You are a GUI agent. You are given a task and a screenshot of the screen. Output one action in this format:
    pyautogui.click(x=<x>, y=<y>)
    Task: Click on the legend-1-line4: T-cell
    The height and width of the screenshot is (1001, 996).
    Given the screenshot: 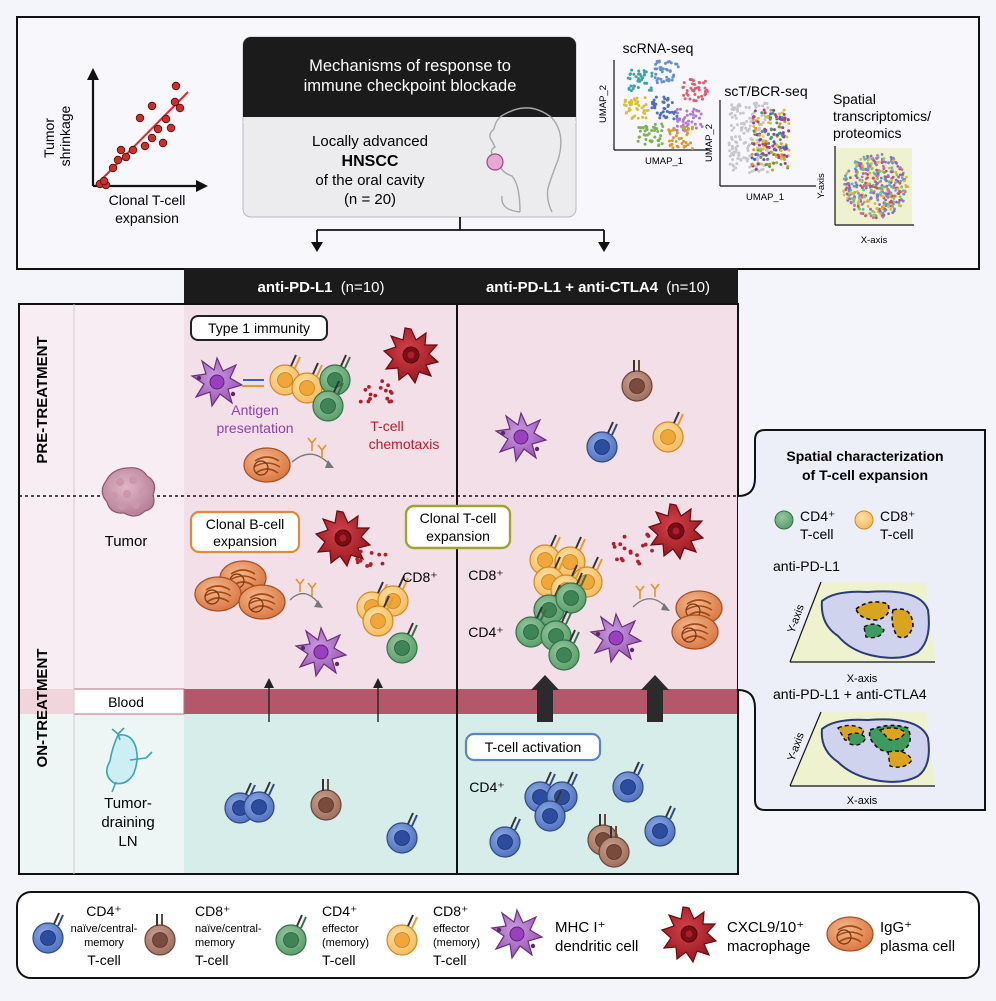 What is the action you would take?
    pyautogui.click(x=103, y=960)
    